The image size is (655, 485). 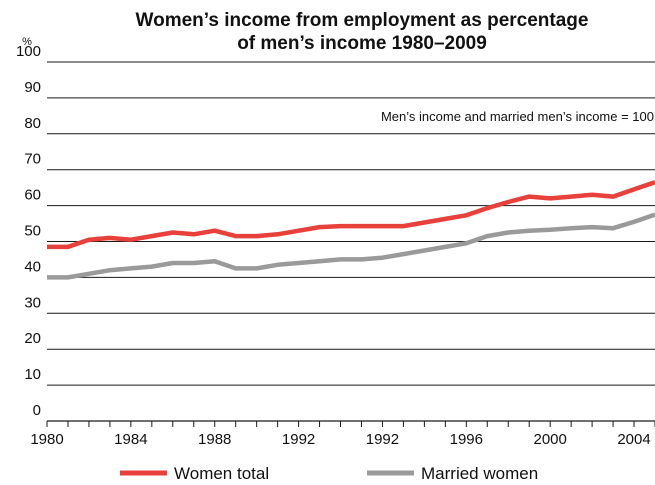 I want to click on y-tick-label-60: 60, so click(x=32, y=195).